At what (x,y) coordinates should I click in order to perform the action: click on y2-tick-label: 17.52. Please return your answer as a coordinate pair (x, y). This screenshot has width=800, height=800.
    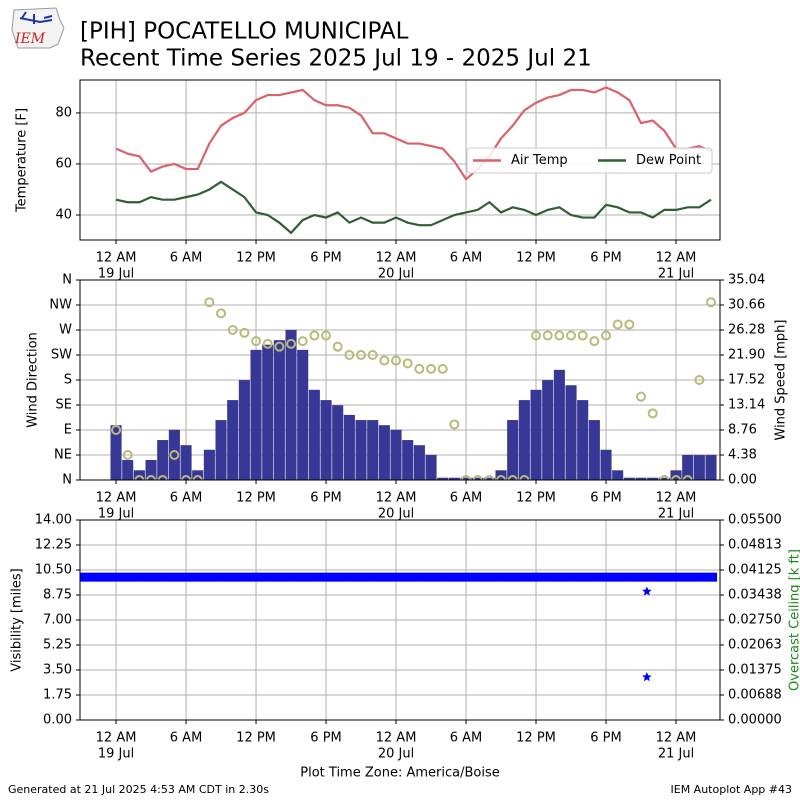
    Looking at the image, I should click on (746, 380).